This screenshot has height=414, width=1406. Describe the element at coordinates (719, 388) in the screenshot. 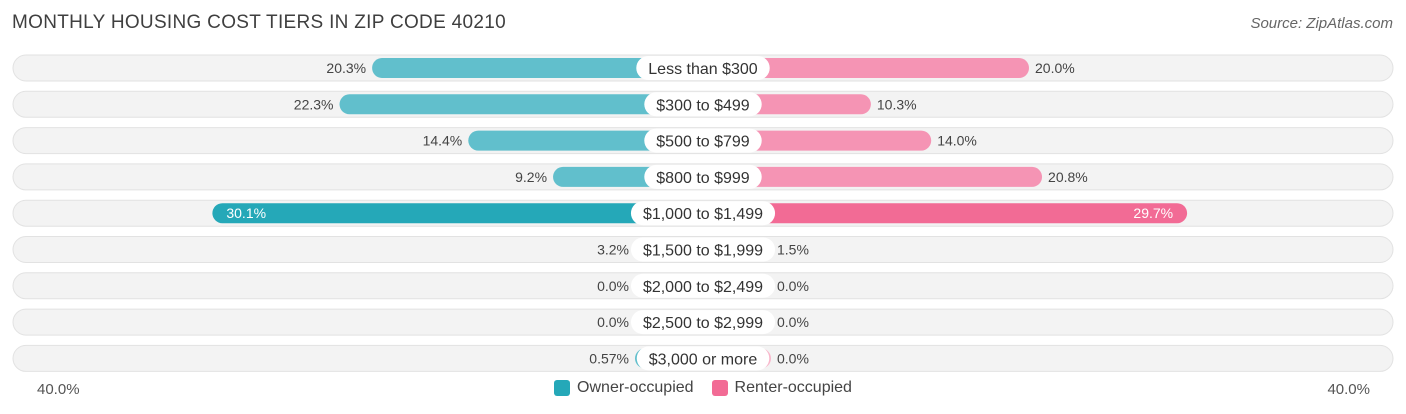

I see `legend-swatch-renter` at that location.